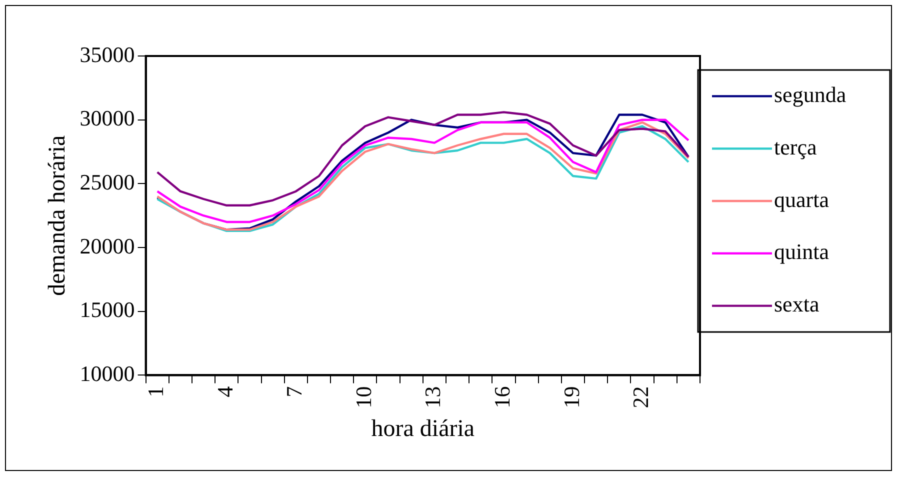 This screenshot has height=478, width=897. What do you see at coordinates (795, 147) in the screenshot?
I see `legend-label: terça` at bounding box center [795, 147].